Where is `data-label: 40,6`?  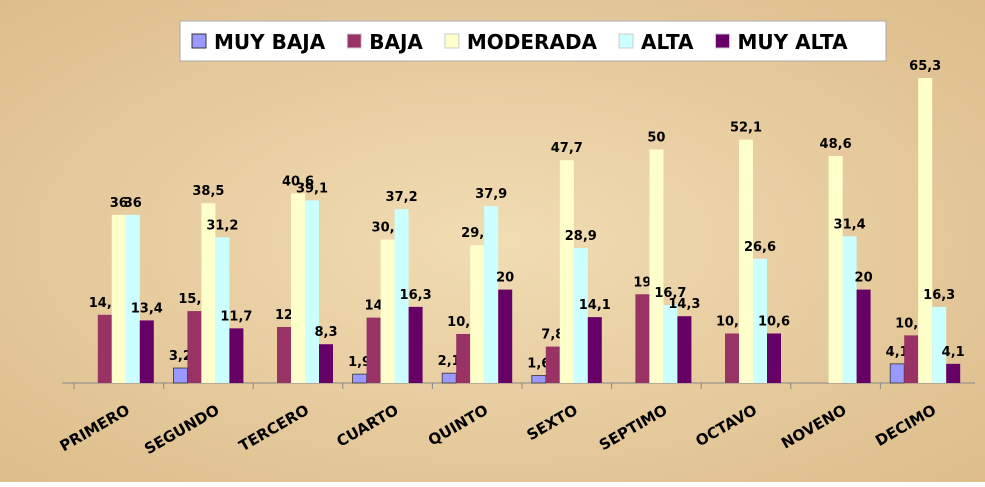 data-label: 40,6 is located at coordinates (298, 181).